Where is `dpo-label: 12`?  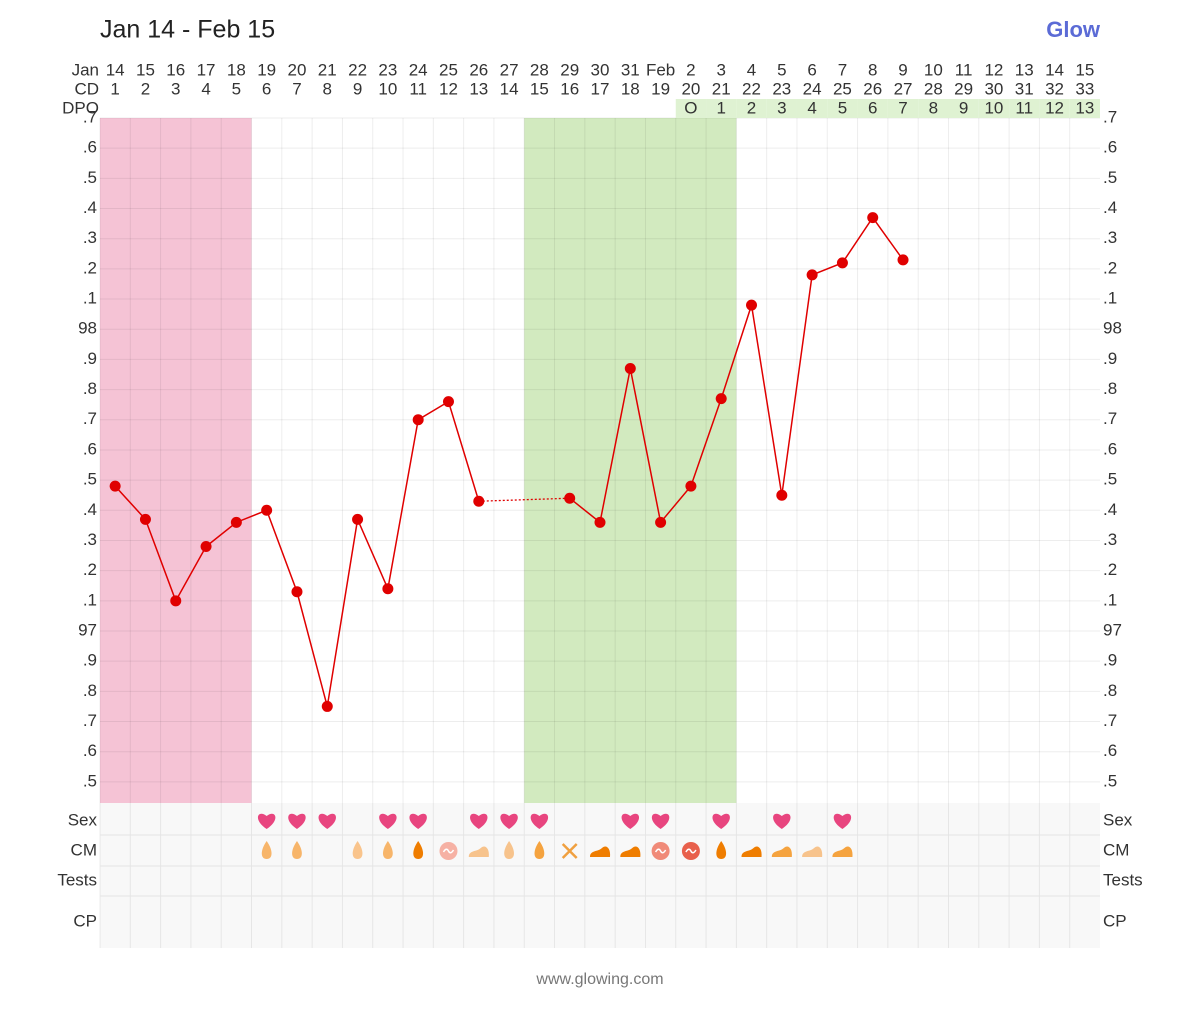
dpo-label: 12 is located at coordinates (1054, 107).